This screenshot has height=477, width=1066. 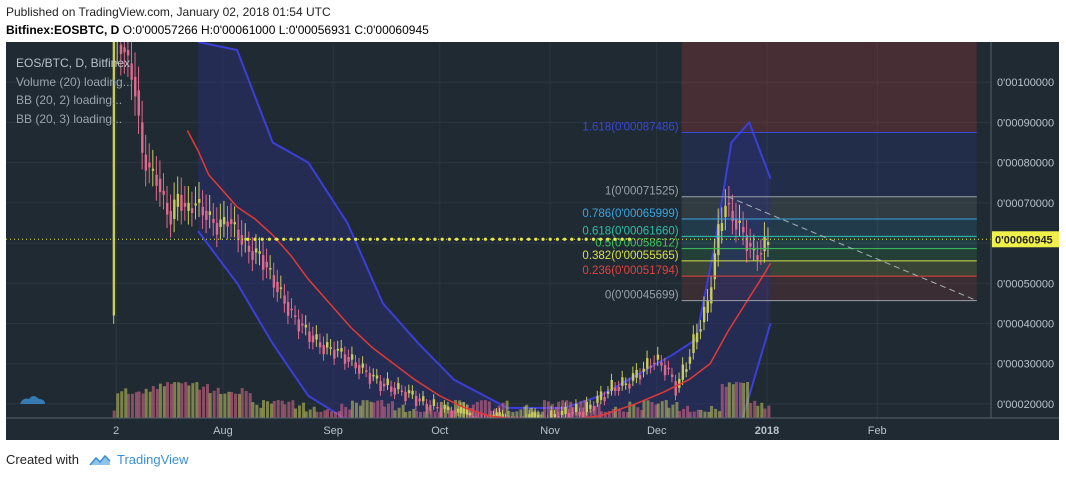 I want to click on x-tick-label: Feb, so click(x=877, y=431).